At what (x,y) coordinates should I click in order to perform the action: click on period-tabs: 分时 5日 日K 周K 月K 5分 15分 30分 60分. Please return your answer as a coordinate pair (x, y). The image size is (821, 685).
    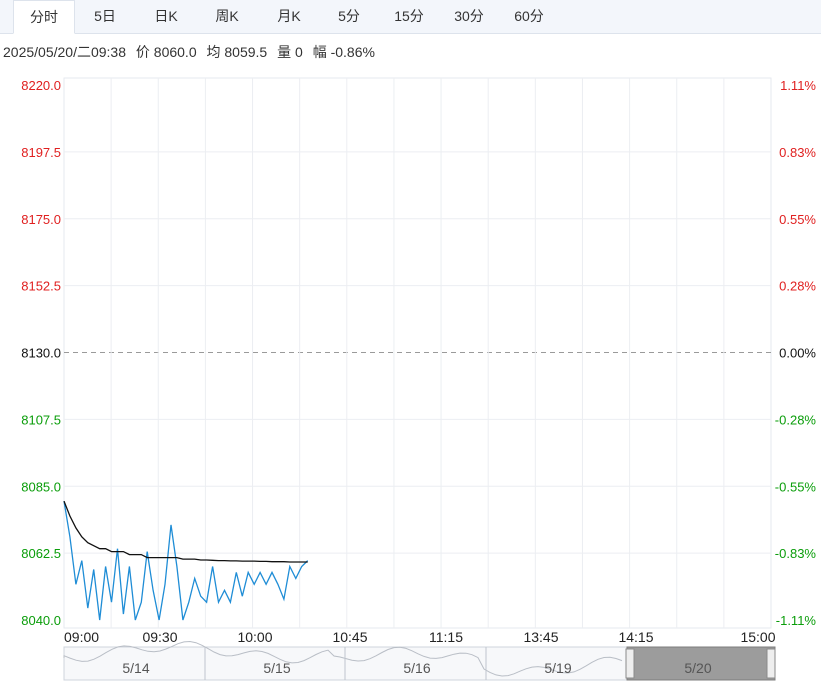
    Looking at the image, I should click on (410, 17).